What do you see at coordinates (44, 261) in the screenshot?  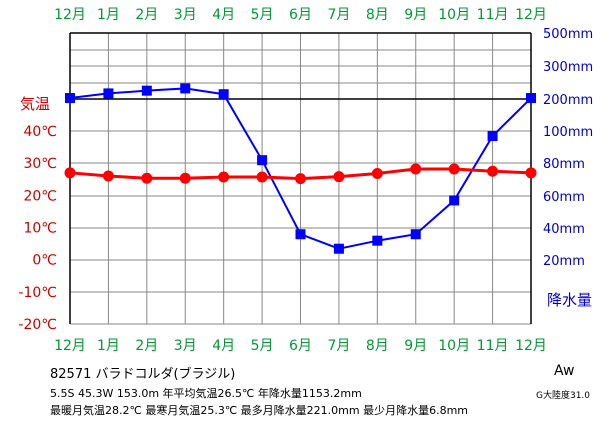 I see `temperature-tick: 0℃` at bounding box center [44, 261].